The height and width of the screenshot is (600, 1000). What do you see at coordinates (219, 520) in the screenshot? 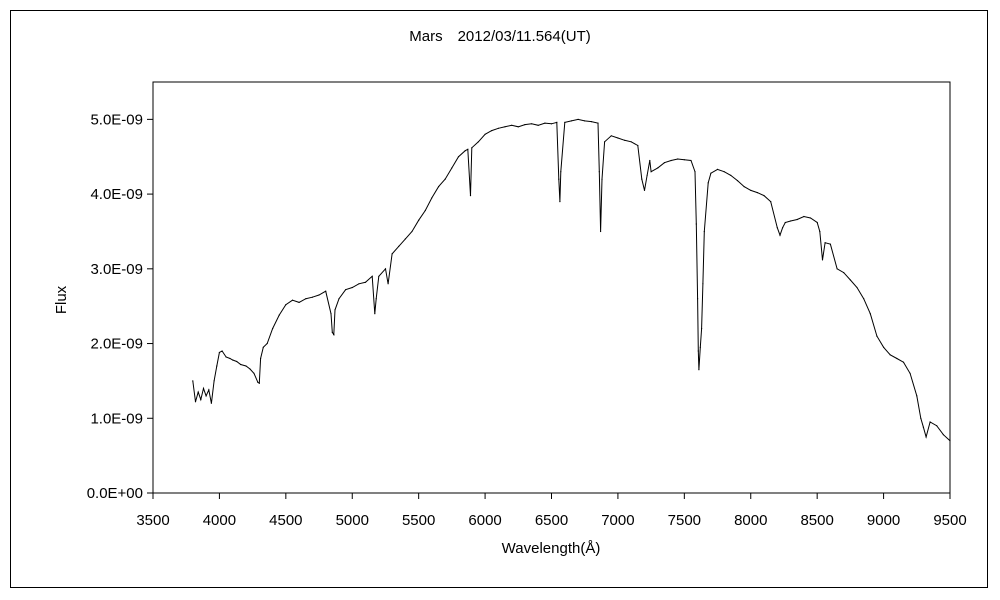
I see `x-tick-label: 4000` at bounding box center [219, 520].